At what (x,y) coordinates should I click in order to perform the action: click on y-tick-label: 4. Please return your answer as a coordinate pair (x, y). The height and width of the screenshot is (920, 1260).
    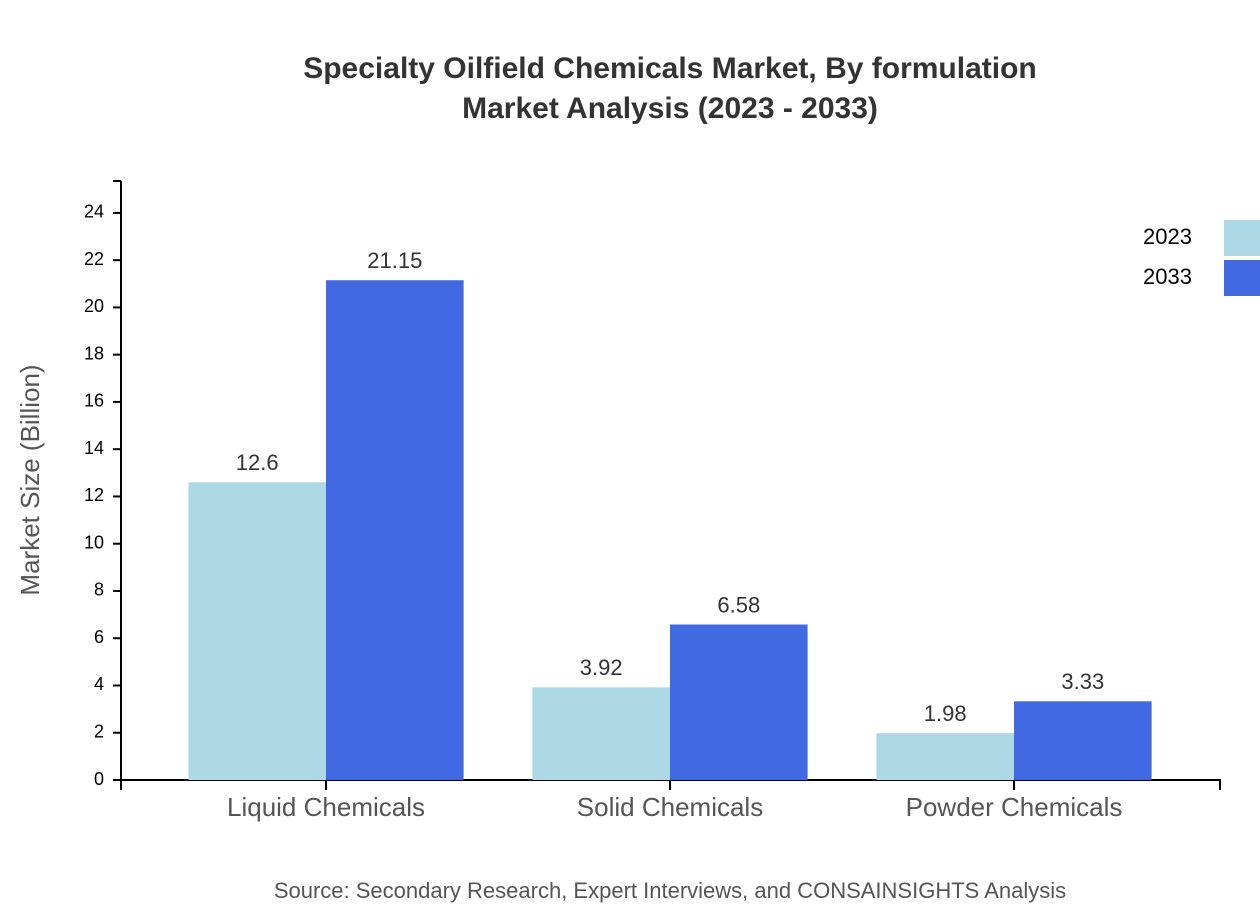
    Looking at the image, I should click on (99, 684).